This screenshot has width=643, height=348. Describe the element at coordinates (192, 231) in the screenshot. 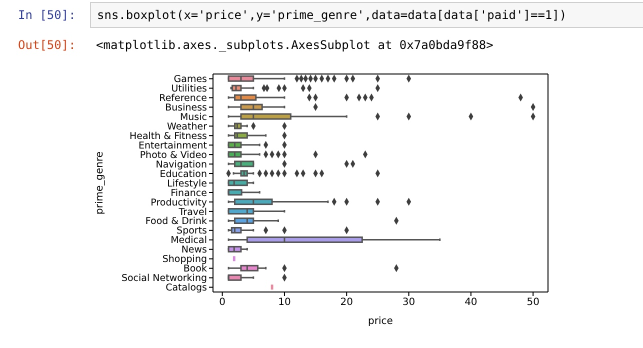

I see `y-tick-label: Sports` at that location.